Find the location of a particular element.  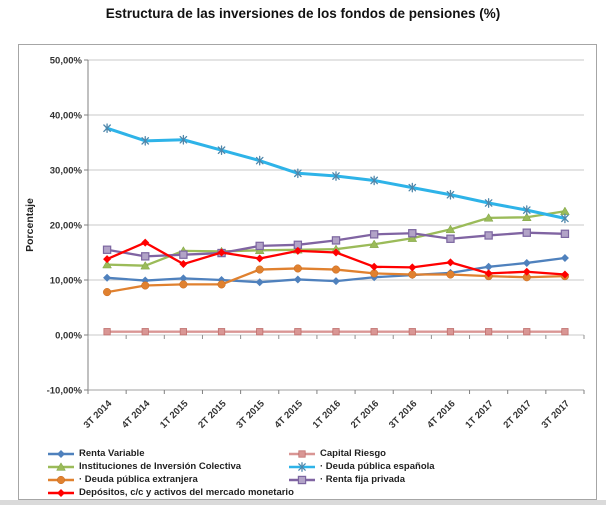

legend-item-renta-fija-privada: · Renta fija privada is located at coordinates (361, 480).